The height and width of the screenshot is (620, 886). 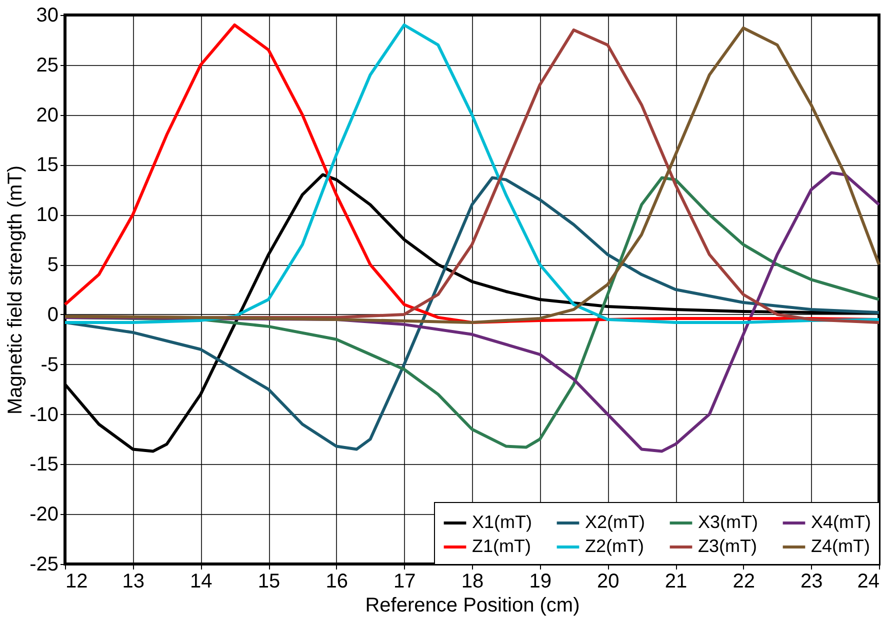 I want to click on x-tick-label: 23, so click(x=811, y=581).